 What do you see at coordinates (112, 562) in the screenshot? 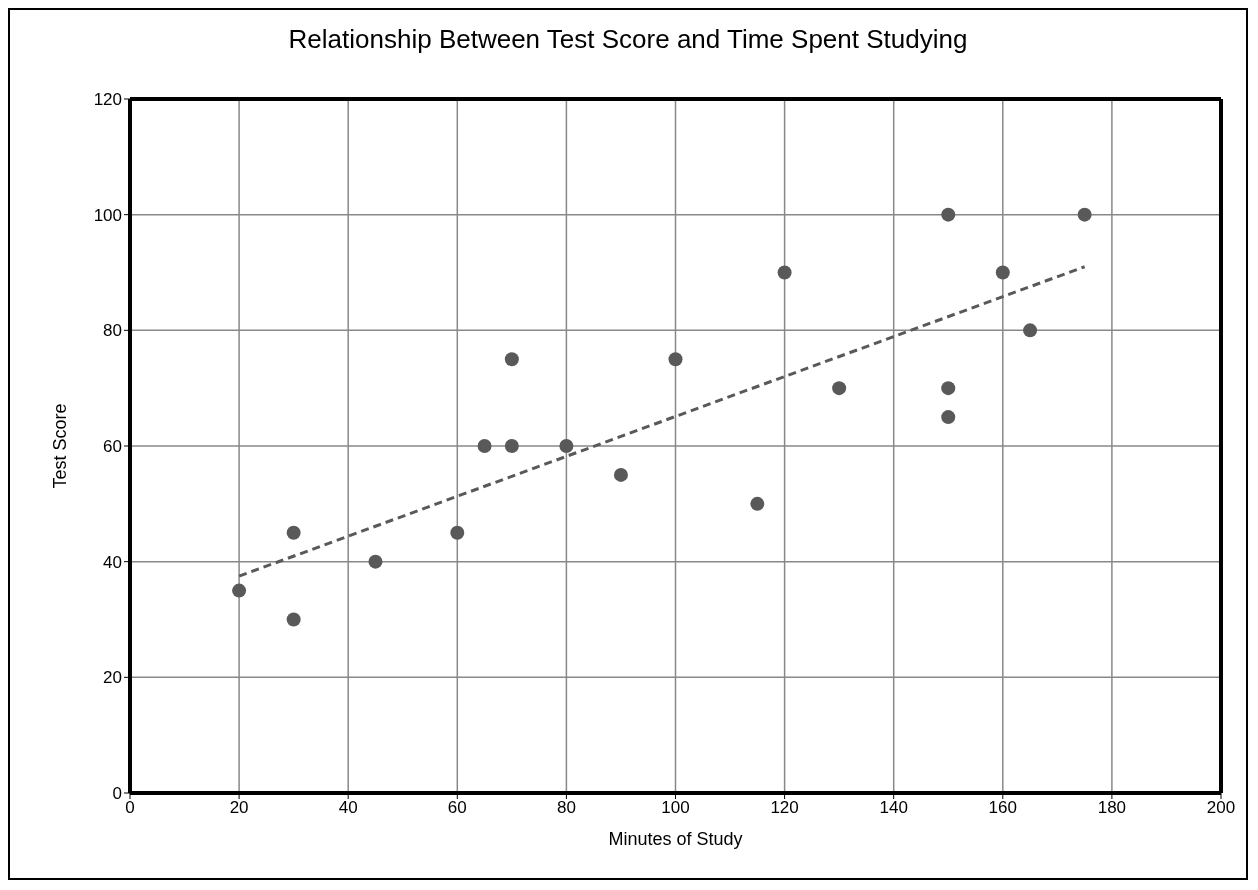
I see `y-tick-label: 40` at bounding box center [112, 562].